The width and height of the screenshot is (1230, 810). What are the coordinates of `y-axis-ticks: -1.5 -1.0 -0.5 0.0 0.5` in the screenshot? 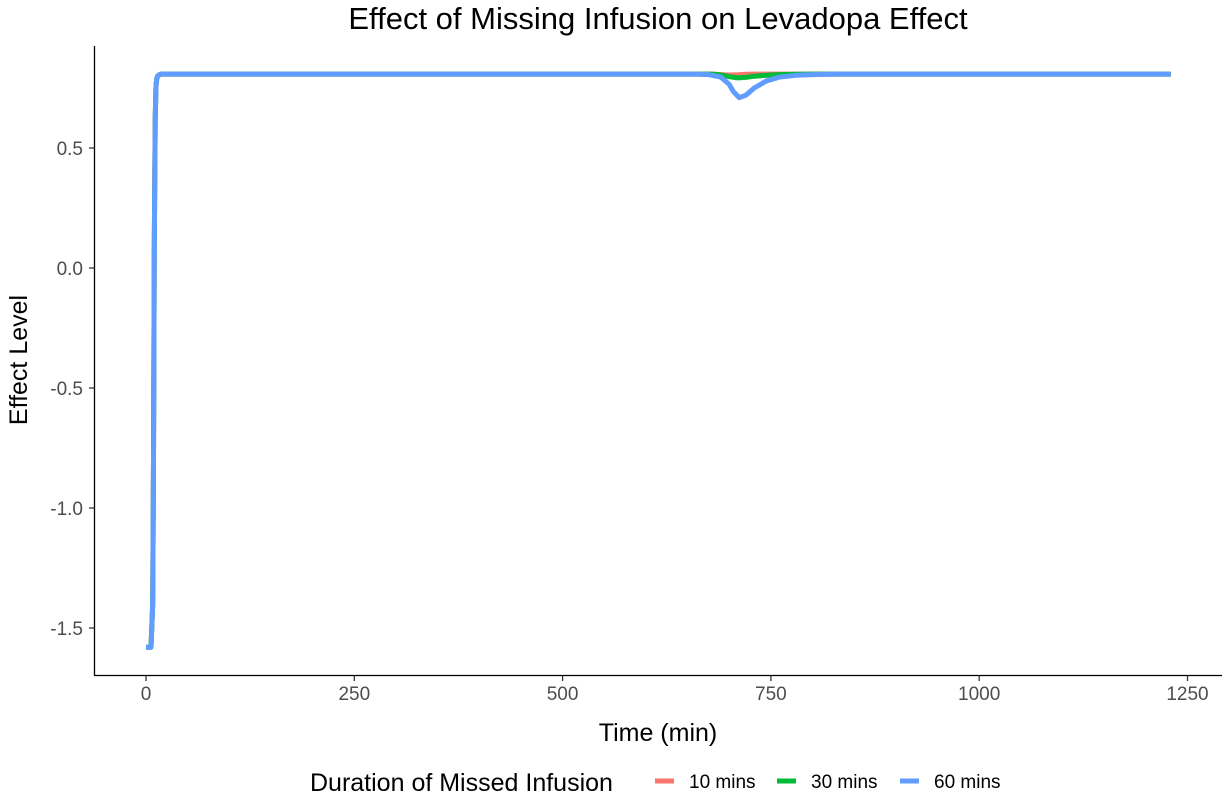 It's located at (72, 389).